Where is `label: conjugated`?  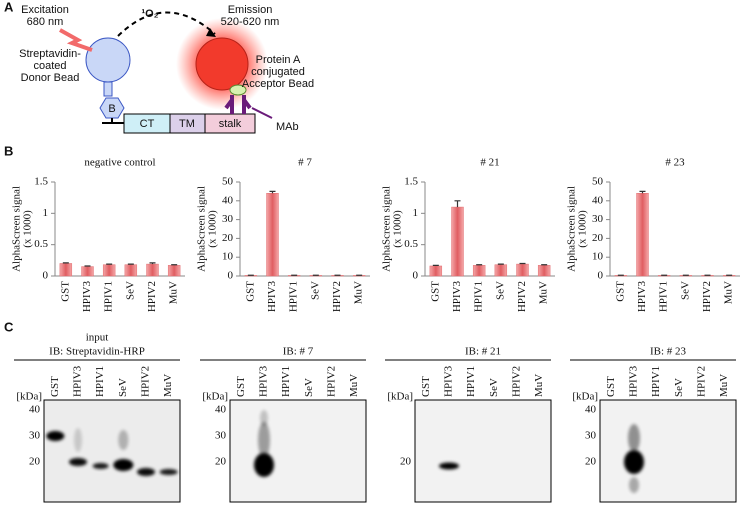
label: conjugated is located at coordinates (278, 72).